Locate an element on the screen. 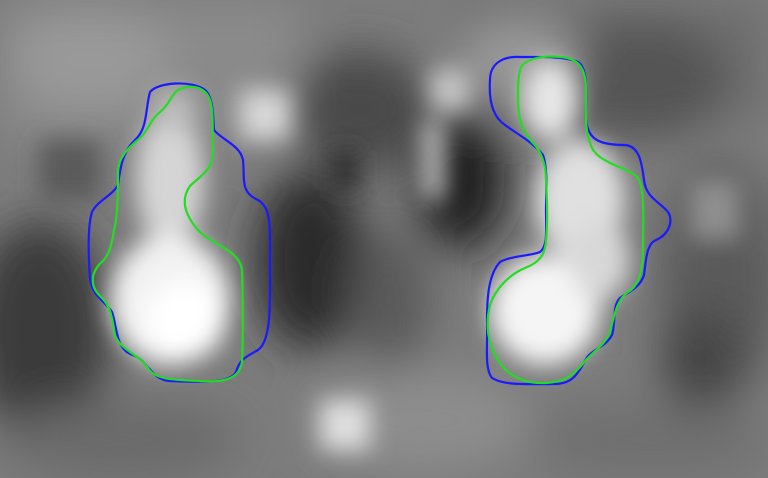 The height and width of the screenshot is (478, 768). green-contour-right is located at coordinates (565, 220).